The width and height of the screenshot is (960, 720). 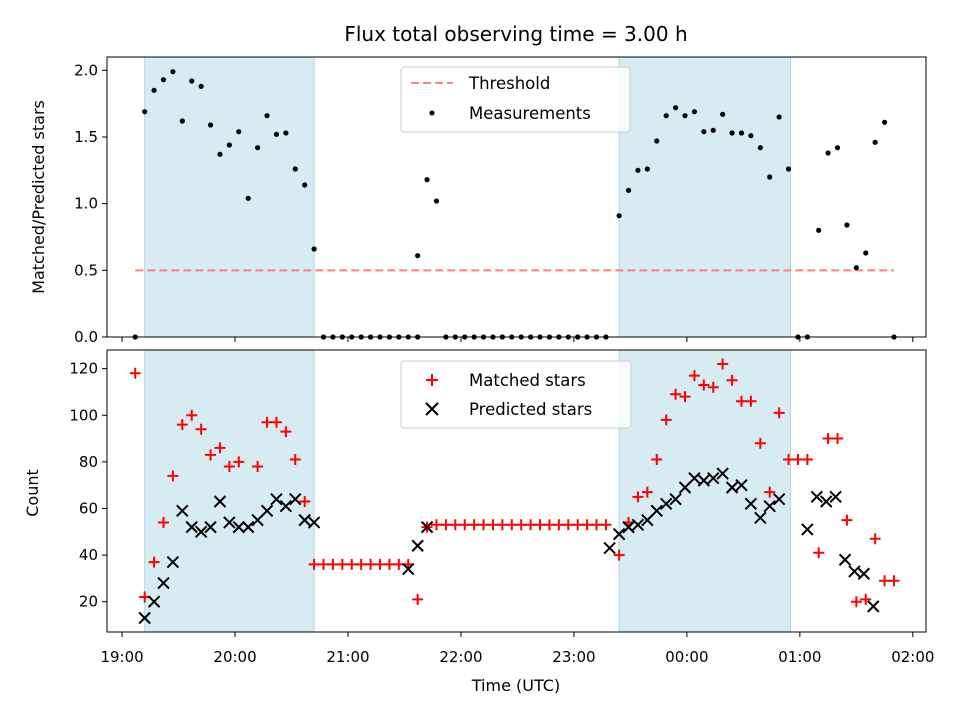 What do you see at coordinates (530, 409) in the screenshot?
I see `predicted-legend-label: Predicted stars` at bounding box center [530, 409].